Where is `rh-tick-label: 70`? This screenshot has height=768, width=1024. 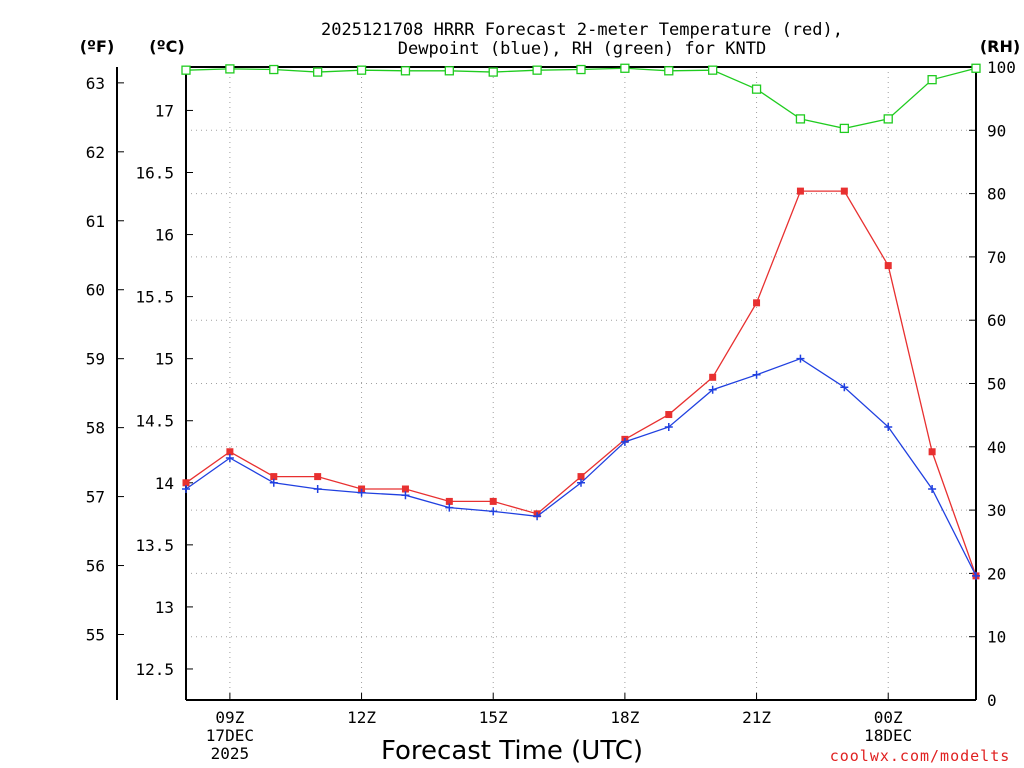
rh-tick-label: 70 is located at coordinates (996, 257).